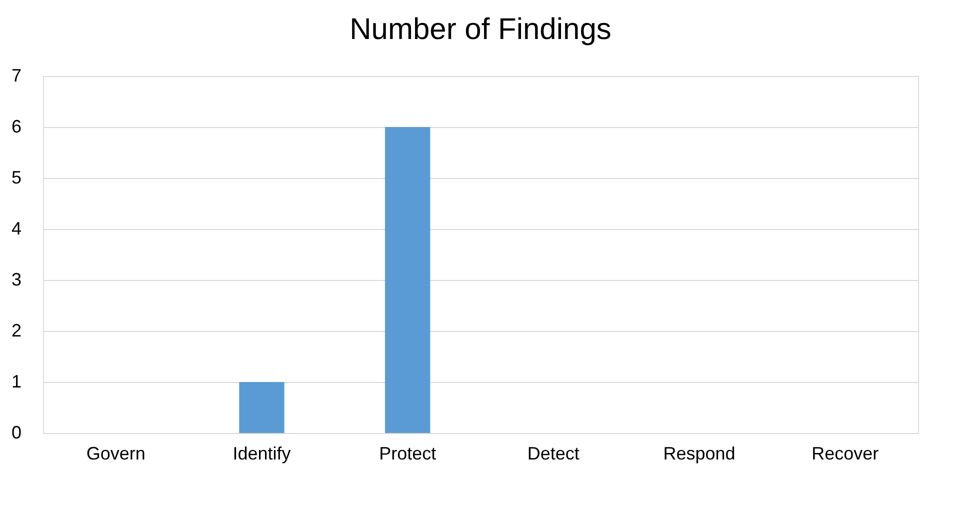  I want to click on x-tick-label: Recover, so click(845, 454).